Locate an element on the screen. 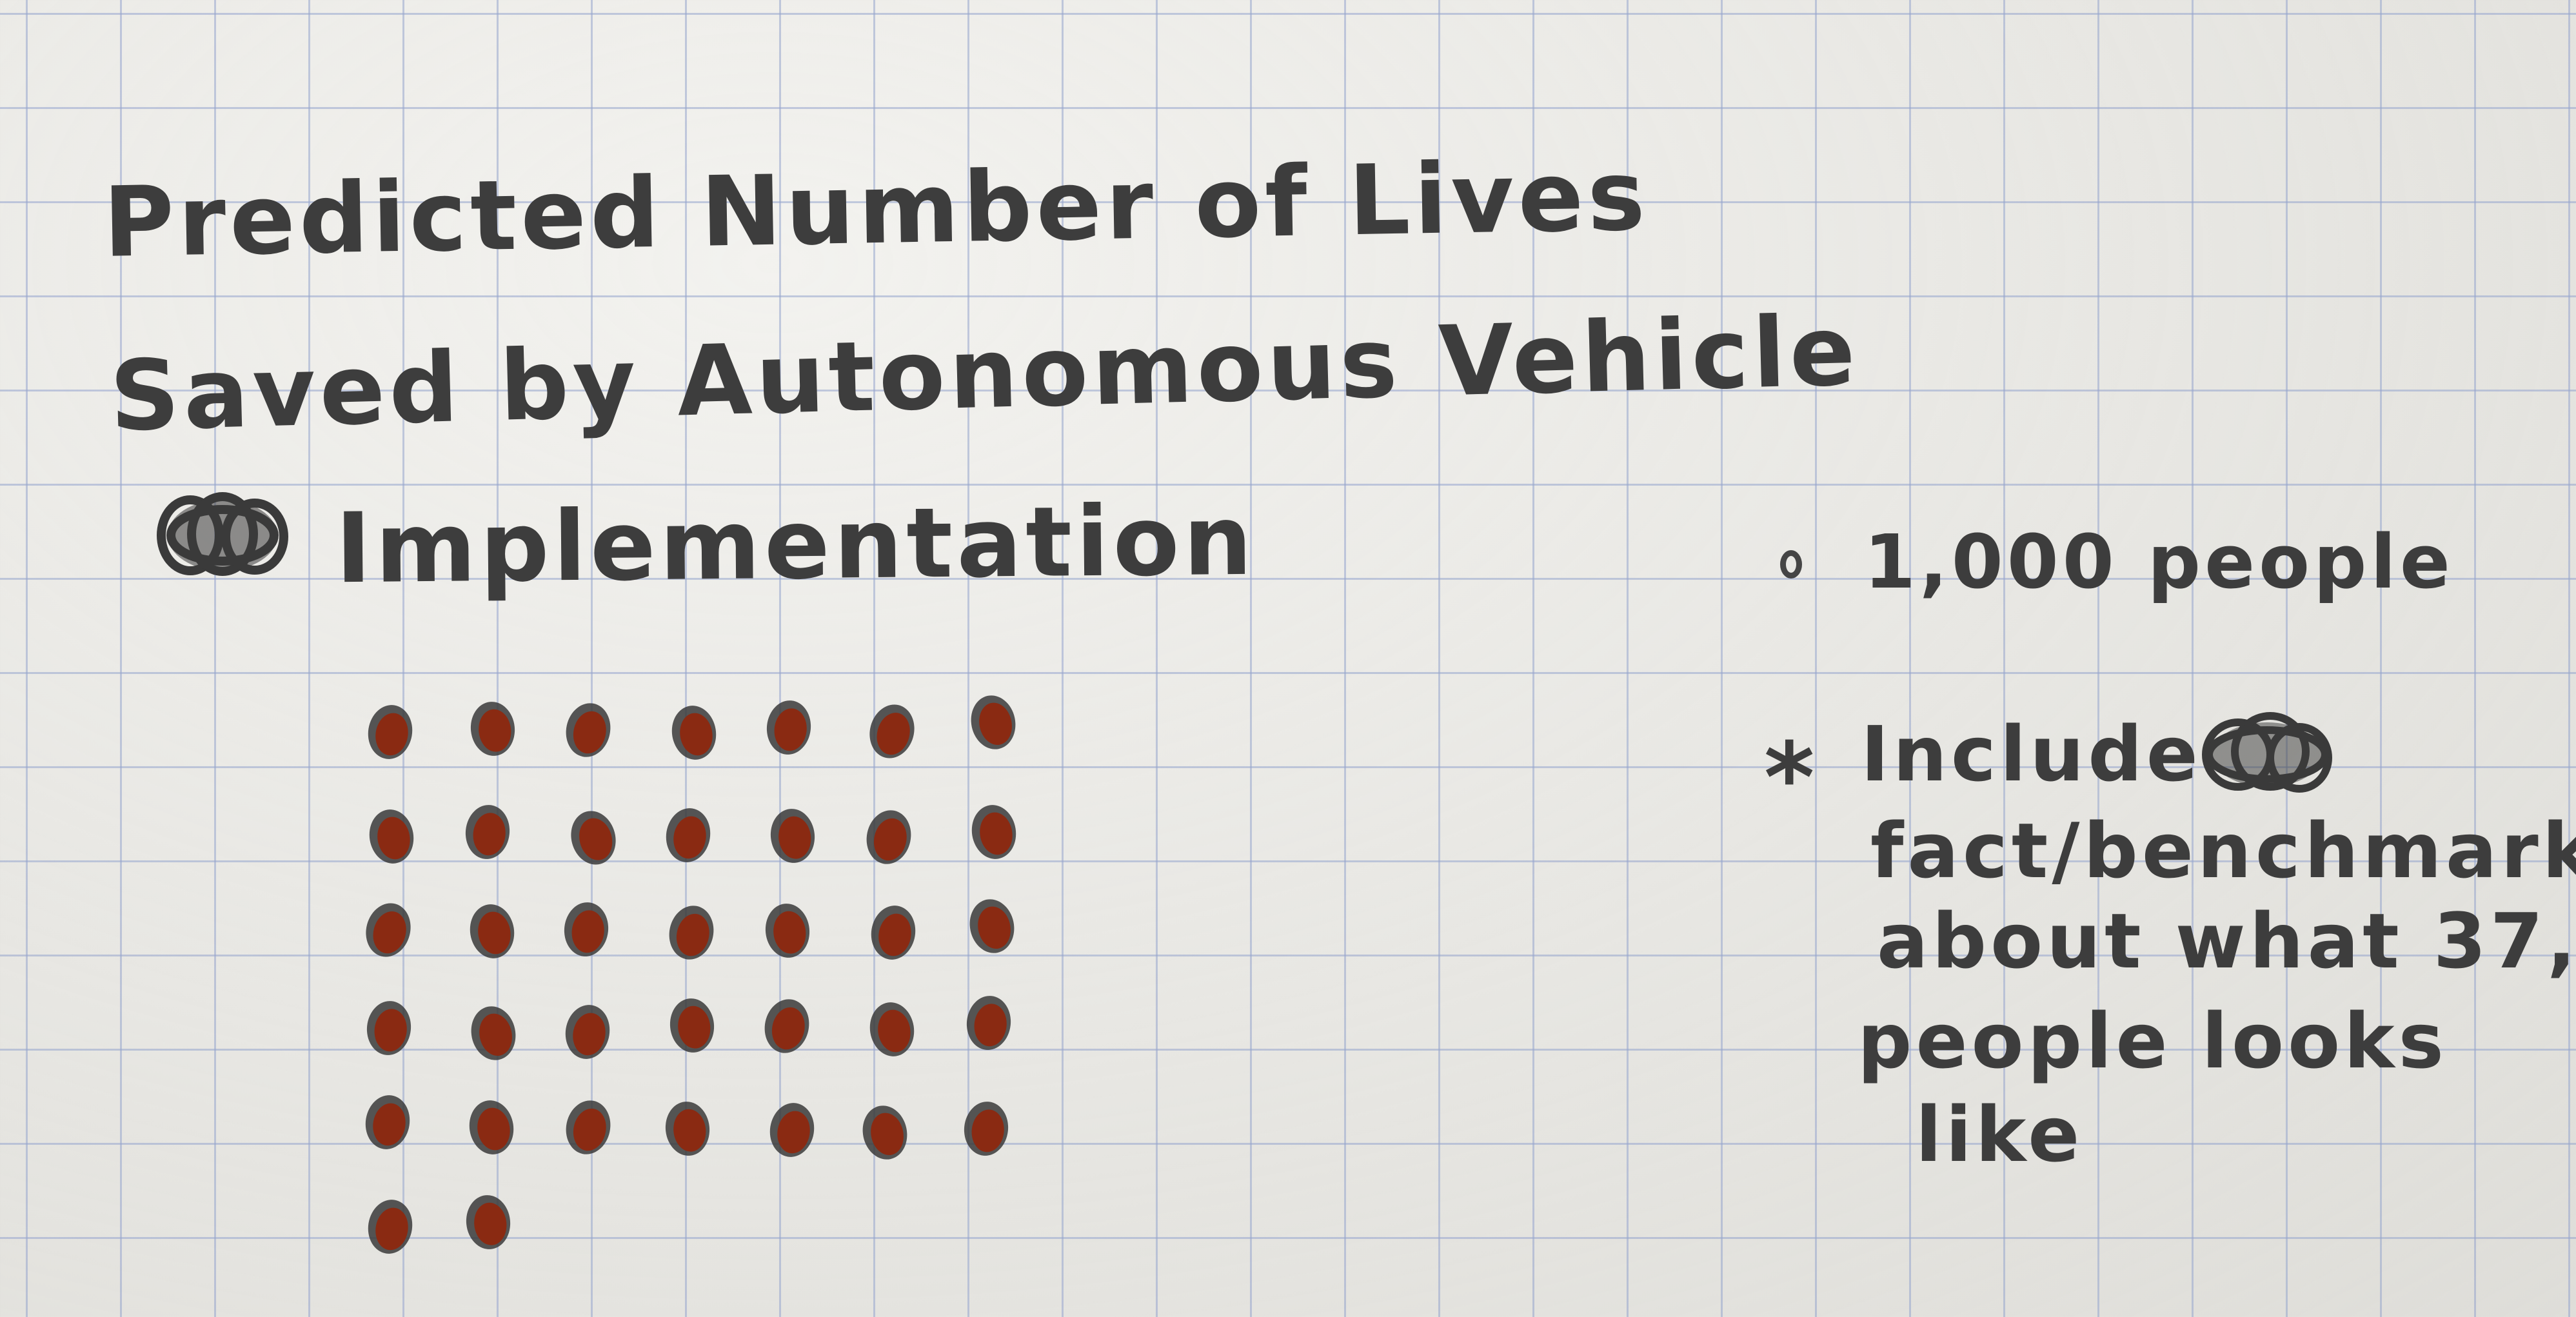  note-line-5: like is located at coordinates (2000, 1134).